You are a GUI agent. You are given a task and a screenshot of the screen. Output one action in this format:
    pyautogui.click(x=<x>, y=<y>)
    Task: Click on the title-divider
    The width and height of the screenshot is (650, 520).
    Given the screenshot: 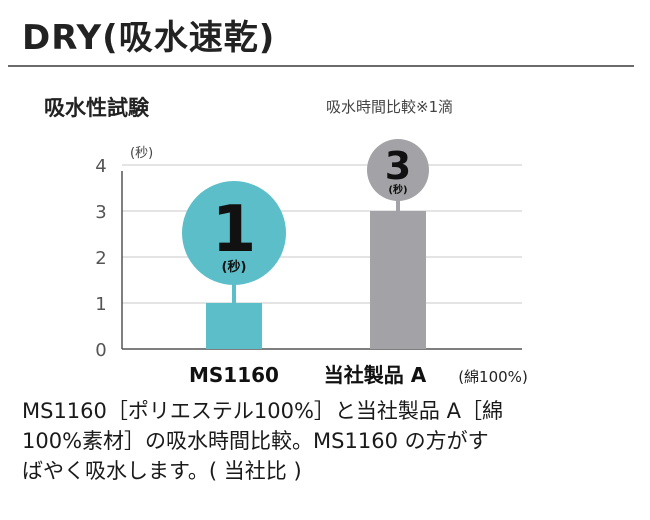 What is the action you would take?
    pyautogui.click(x=321, y=66)
    